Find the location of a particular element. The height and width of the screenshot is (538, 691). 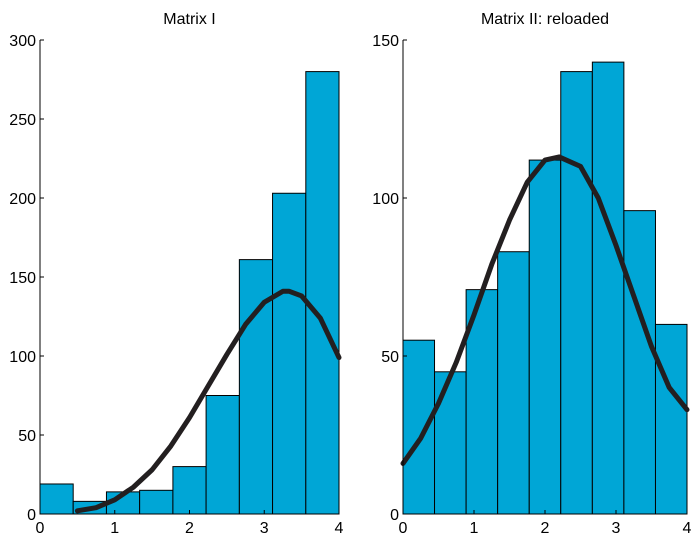

y-tick-label: 300 is located at coordinates (22, 41).